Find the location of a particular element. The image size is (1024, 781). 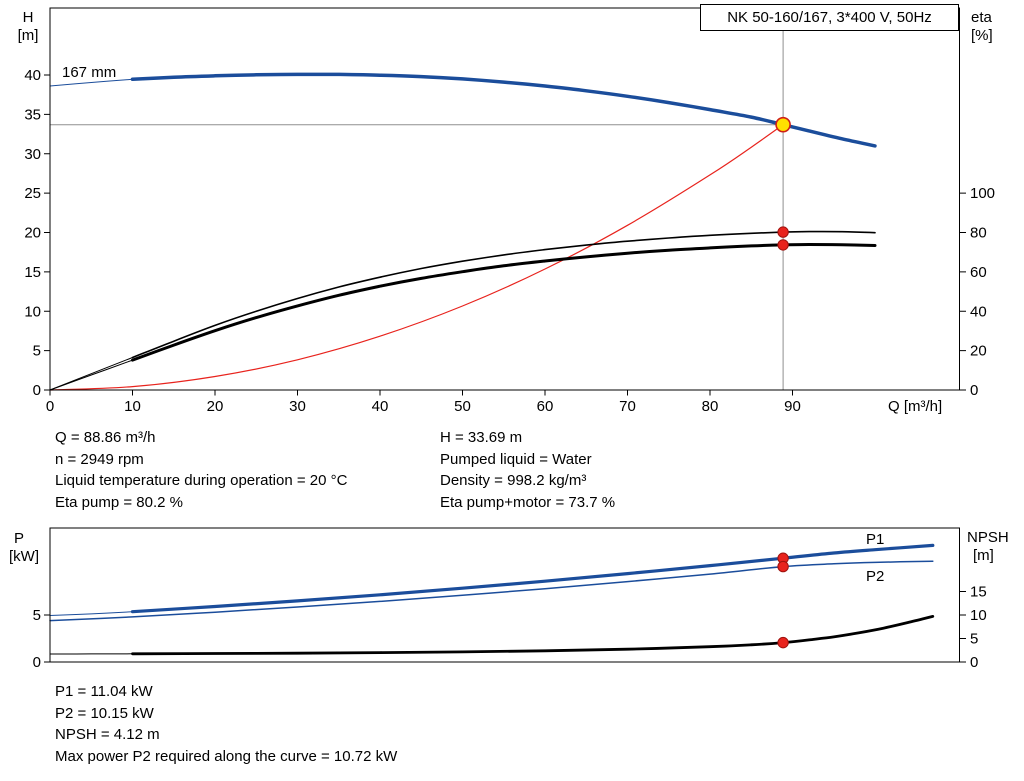

y-right-tick-label: 10 is located at coordinates (978, 615).